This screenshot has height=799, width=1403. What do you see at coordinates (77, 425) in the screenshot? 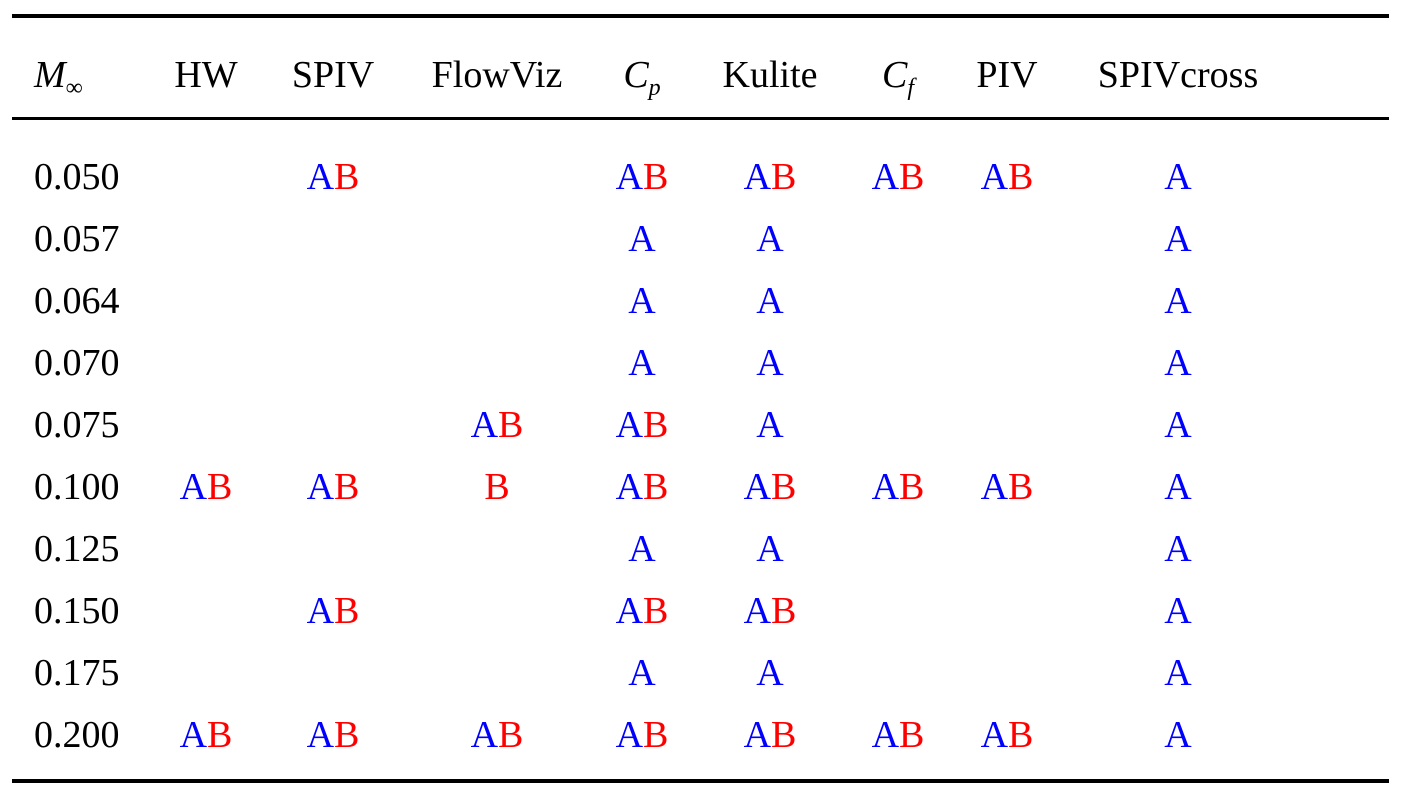
I see `mach-value: 0.075` at bounding box center [77, 425].